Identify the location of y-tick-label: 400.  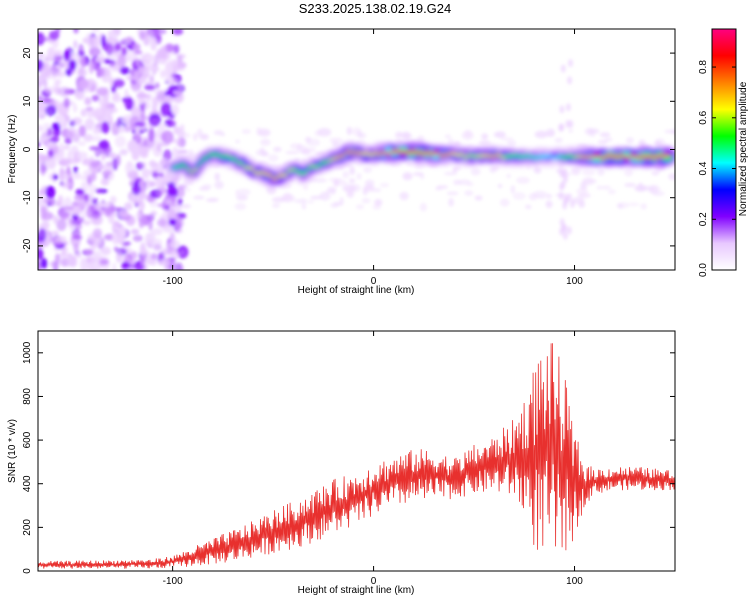
(27, 483).